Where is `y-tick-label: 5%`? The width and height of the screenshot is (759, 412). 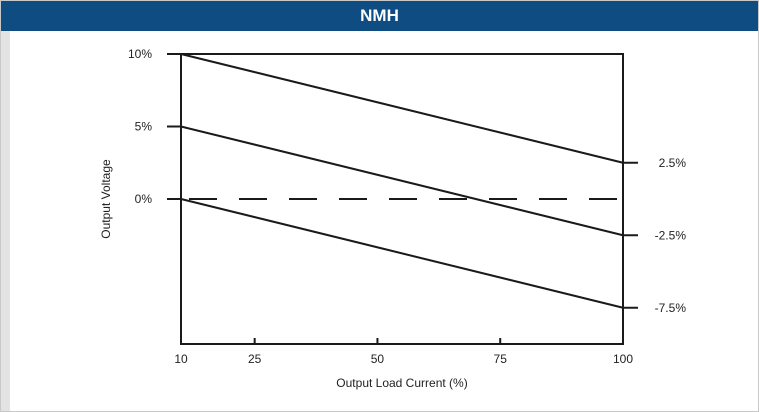
y-tick-label: 5% is located at coordinates (144, 127).